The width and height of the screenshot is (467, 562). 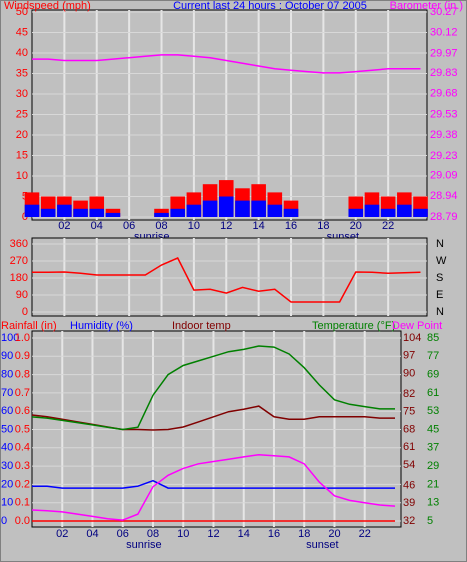 I want to click on x-tick-label: 22, so click(x=365, y=534).